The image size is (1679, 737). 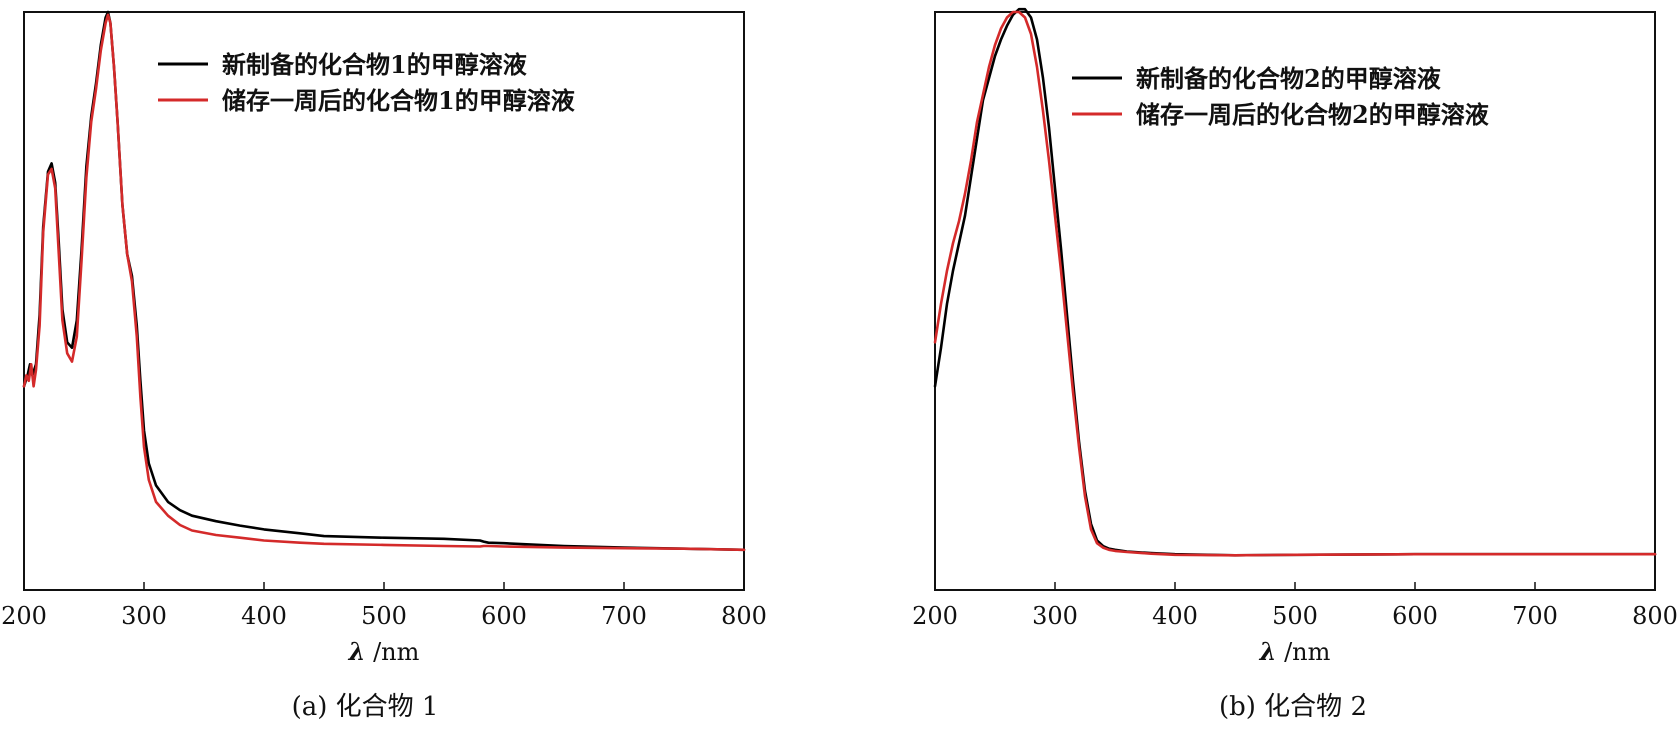 I want to click on x-axis-symbol-a: λ, so click(x=357, y=651).